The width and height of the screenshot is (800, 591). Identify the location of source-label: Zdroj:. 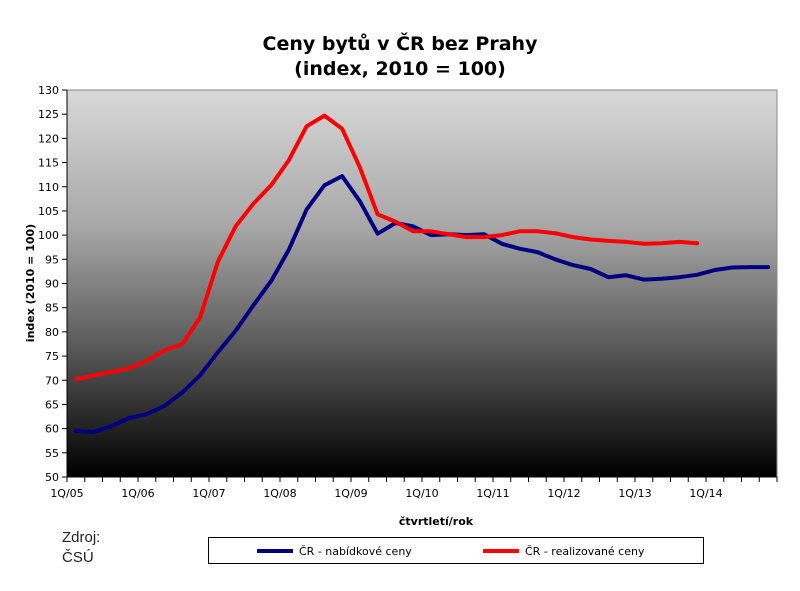
(81, 537).